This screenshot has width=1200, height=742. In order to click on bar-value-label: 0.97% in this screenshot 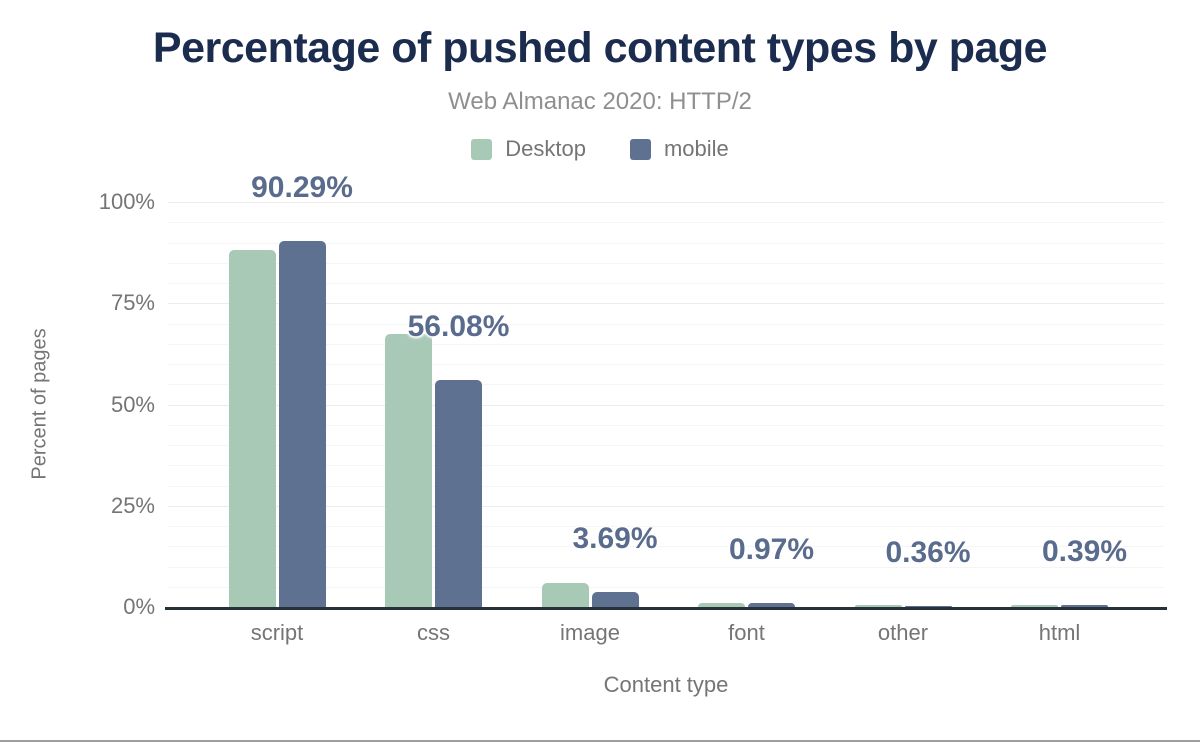, I will do `click(771, 550)`.